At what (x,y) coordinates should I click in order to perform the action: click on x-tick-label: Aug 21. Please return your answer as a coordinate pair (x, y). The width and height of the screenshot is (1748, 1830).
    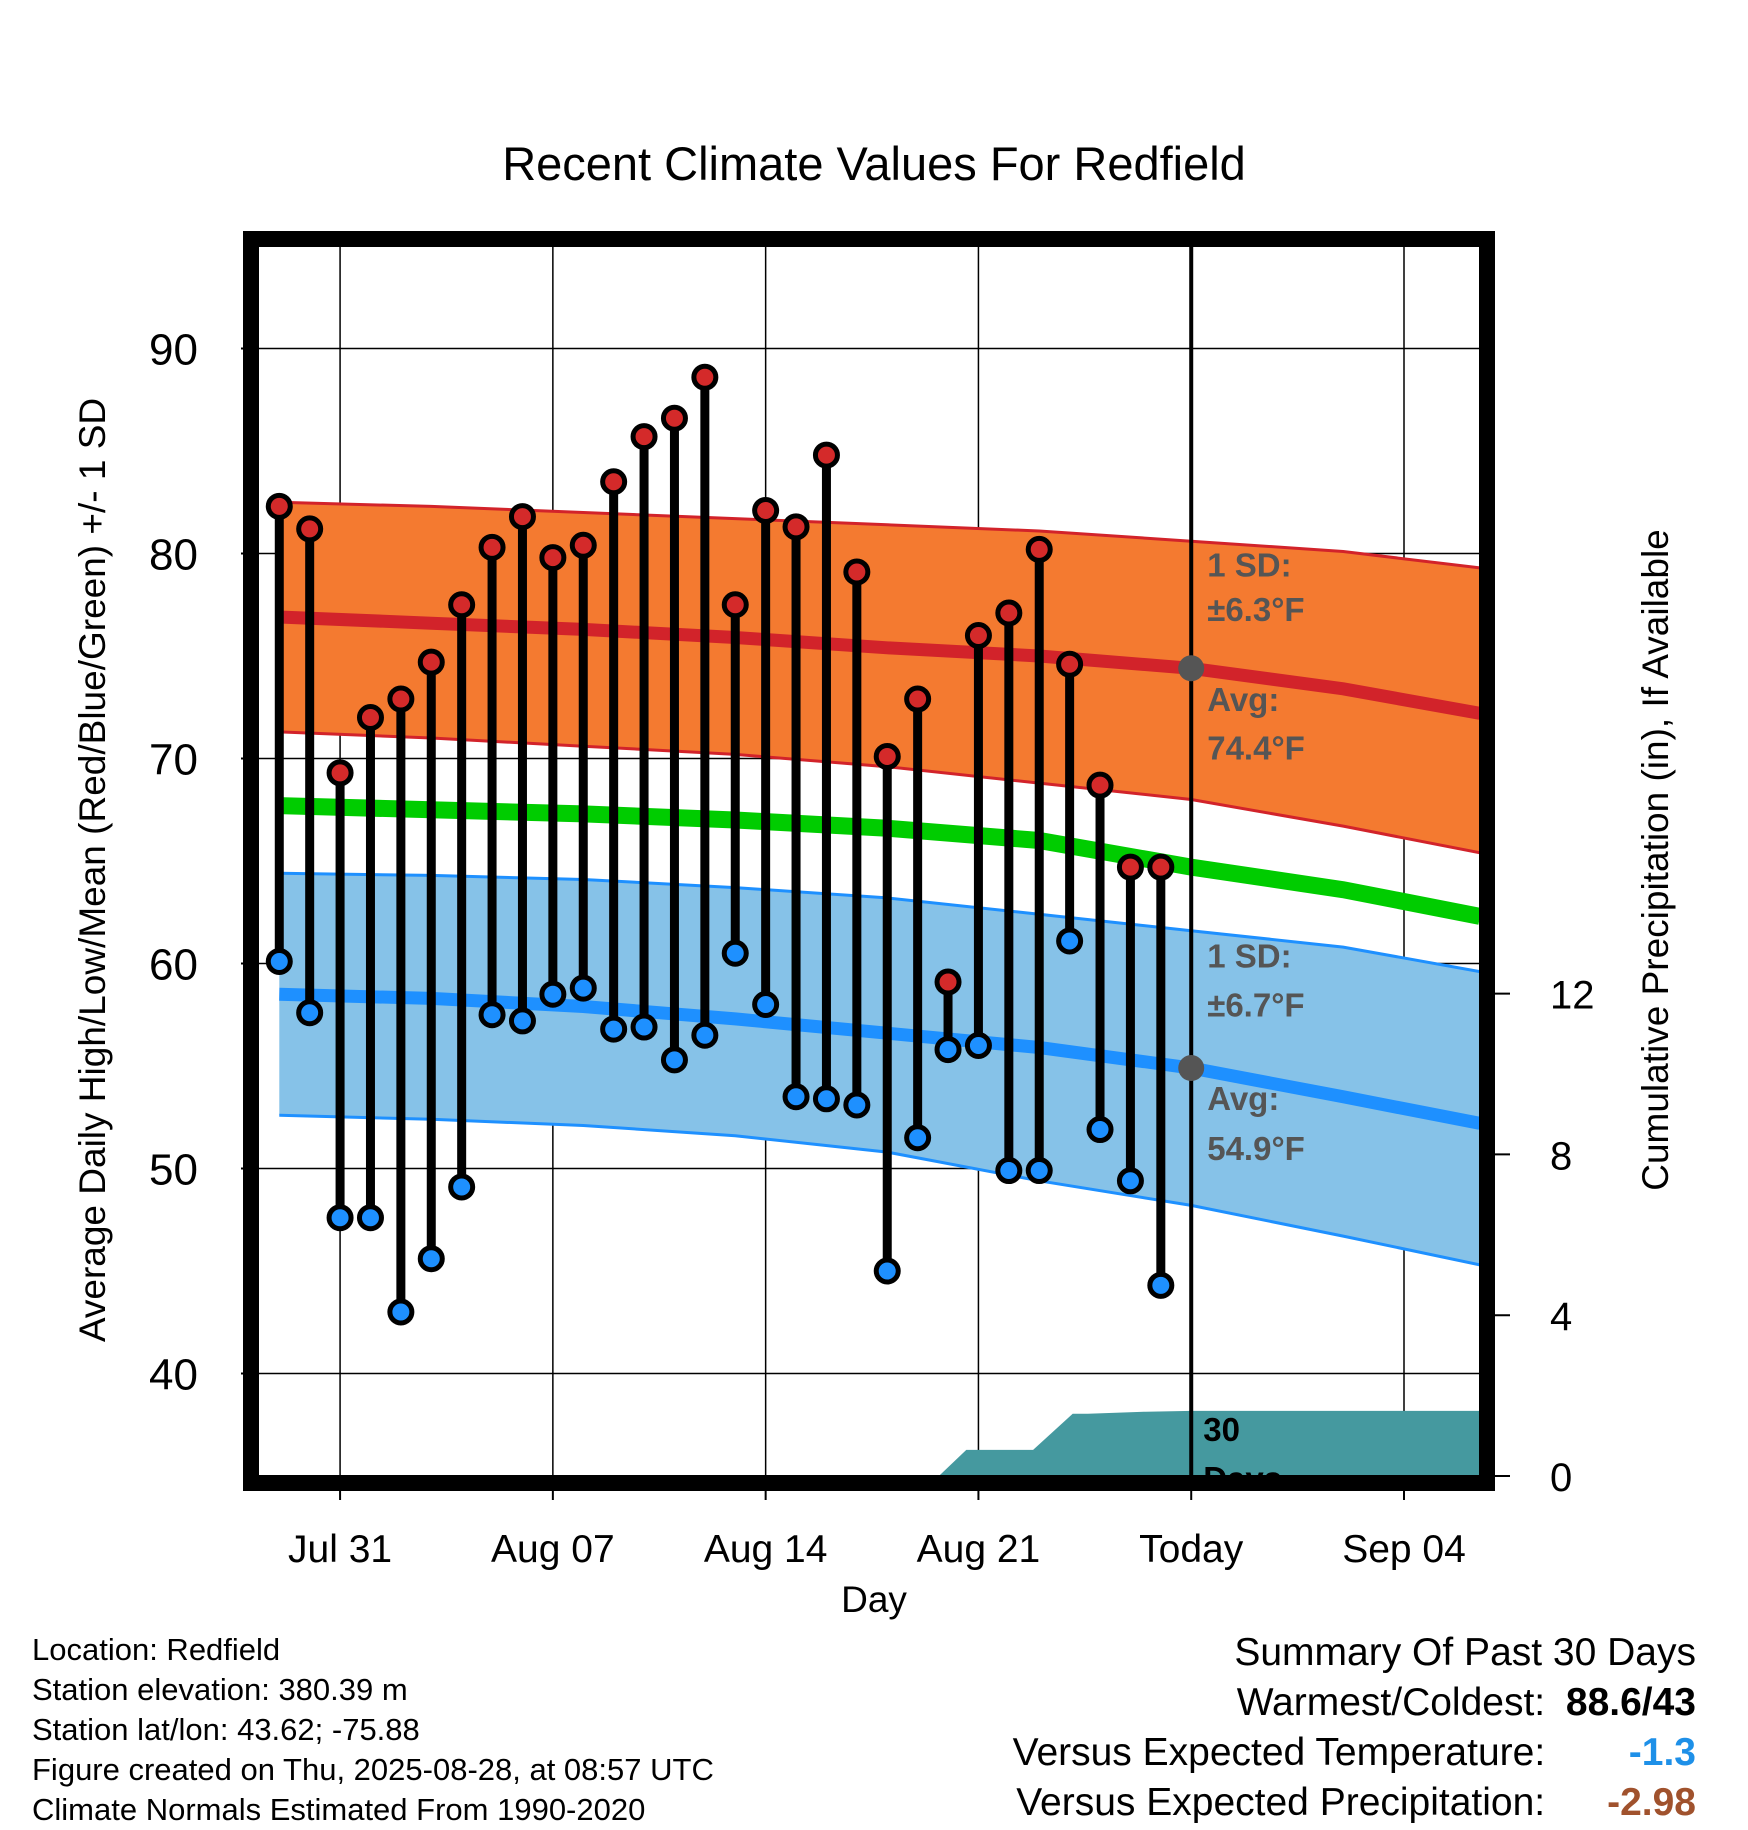
    Looking at the image, I should click on (979, 1549).